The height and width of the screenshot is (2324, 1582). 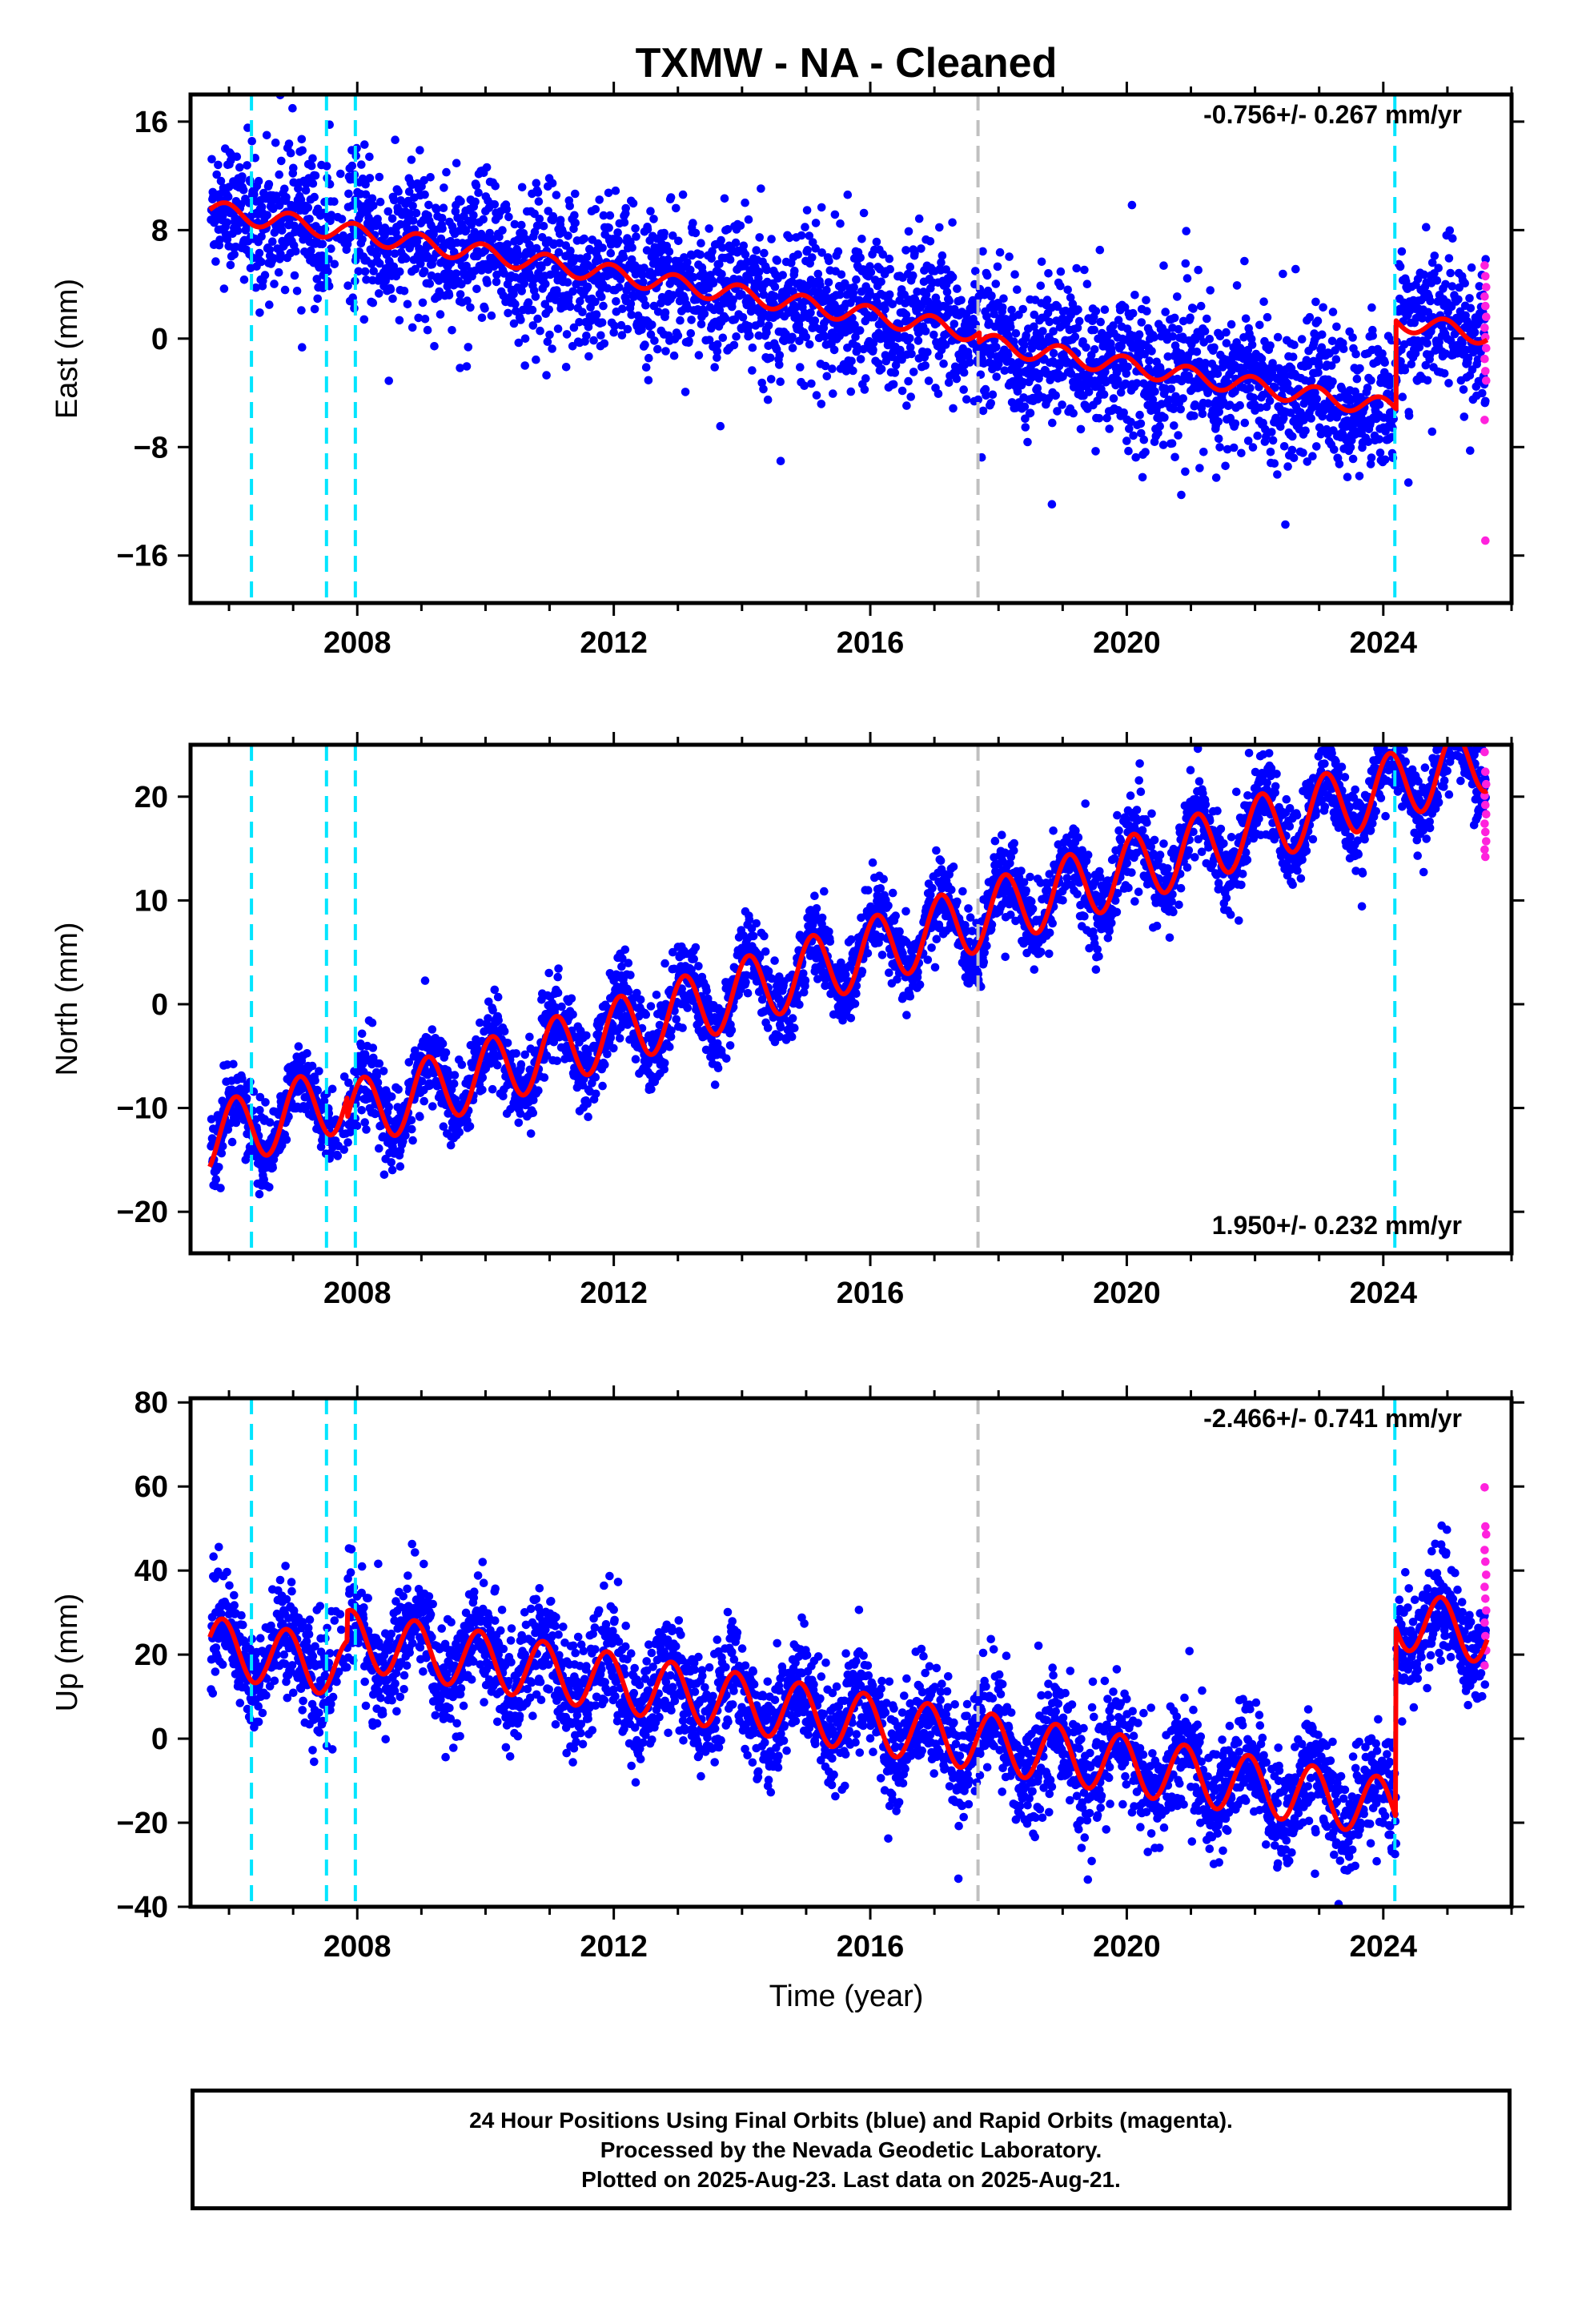 What do you see at coordinates (357, 643) in the screenshot?
I see `x-tick-label: 2008` at bounding box center [357, 643].